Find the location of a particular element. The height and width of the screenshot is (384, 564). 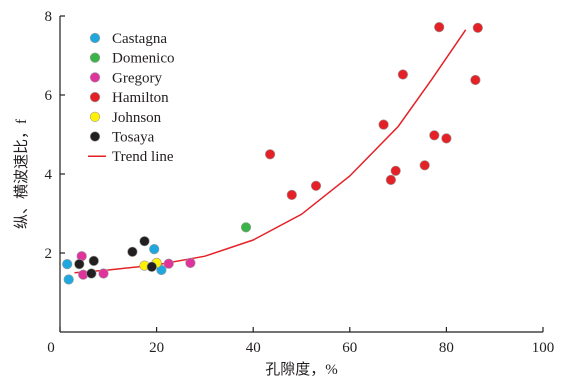

x-tick-label: 80 is located at coordinates (446, 348).